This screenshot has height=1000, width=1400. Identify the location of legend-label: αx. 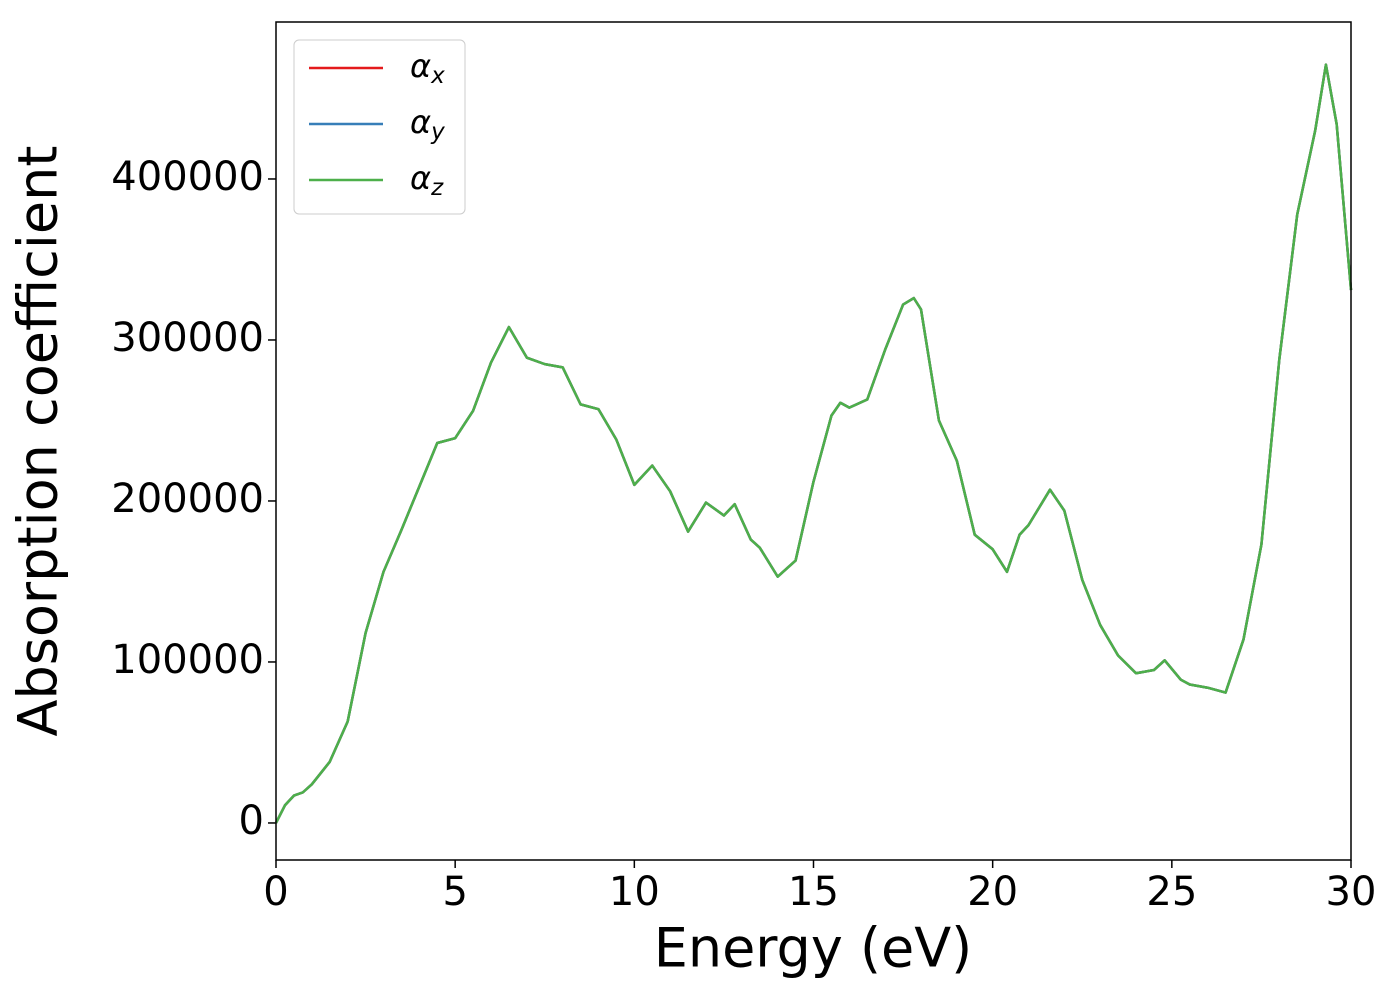
(427, 68).